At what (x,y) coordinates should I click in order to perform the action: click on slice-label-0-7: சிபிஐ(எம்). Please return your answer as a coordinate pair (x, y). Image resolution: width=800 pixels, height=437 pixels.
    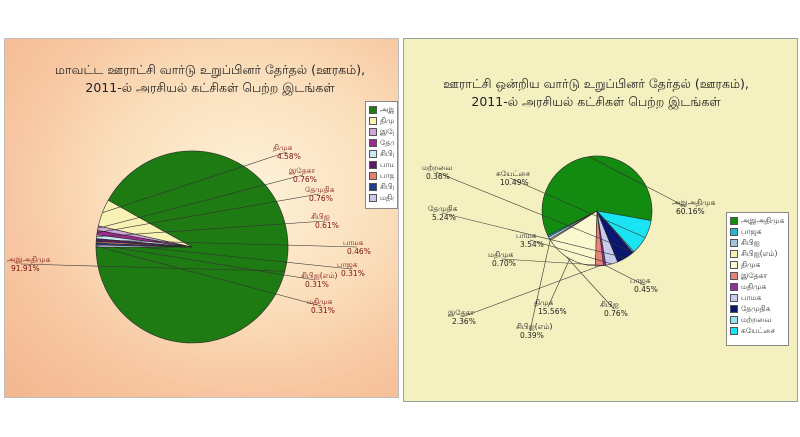
    Looking at the image, I should click on (319, 275).